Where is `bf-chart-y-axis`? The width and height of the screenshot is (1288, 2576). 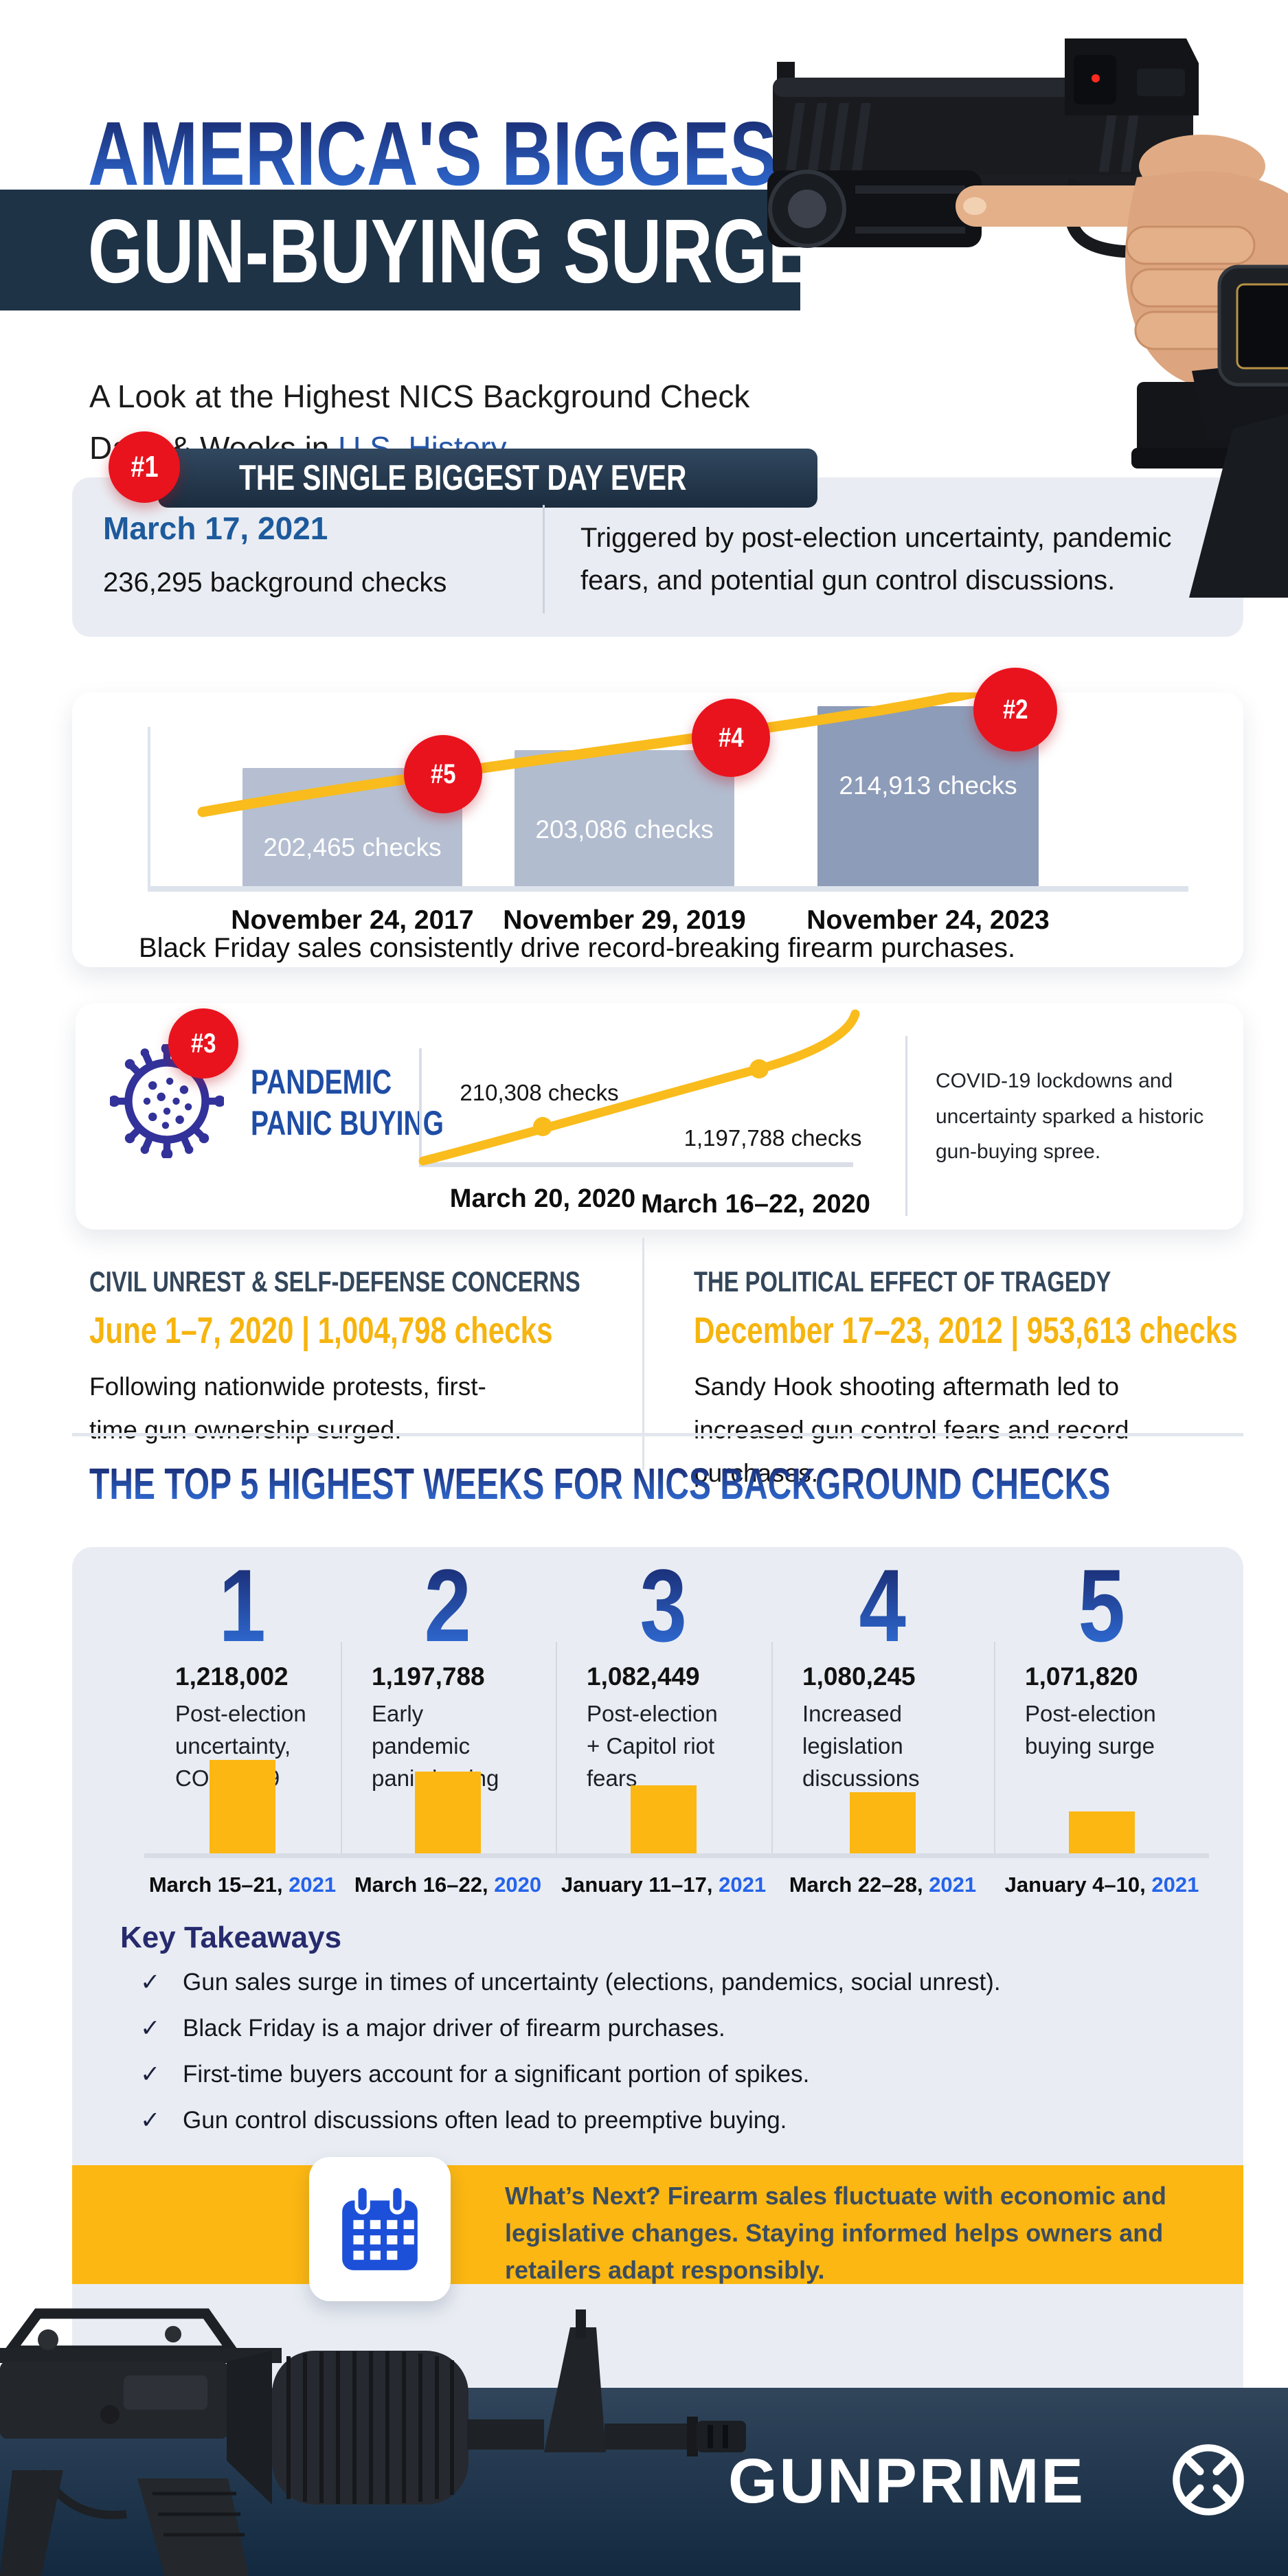
bf-chart-y-axis is located at coordinates (149, 808).